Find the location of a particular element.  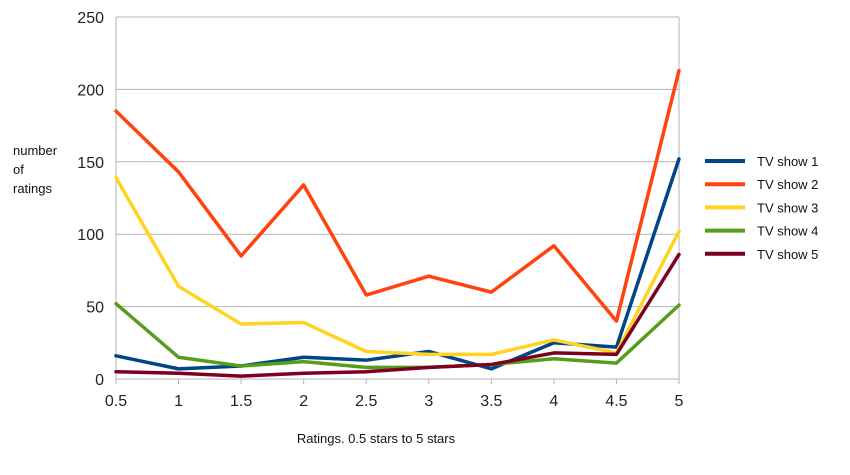

y-tick-label: 0 is located at coordinates (99, 380).